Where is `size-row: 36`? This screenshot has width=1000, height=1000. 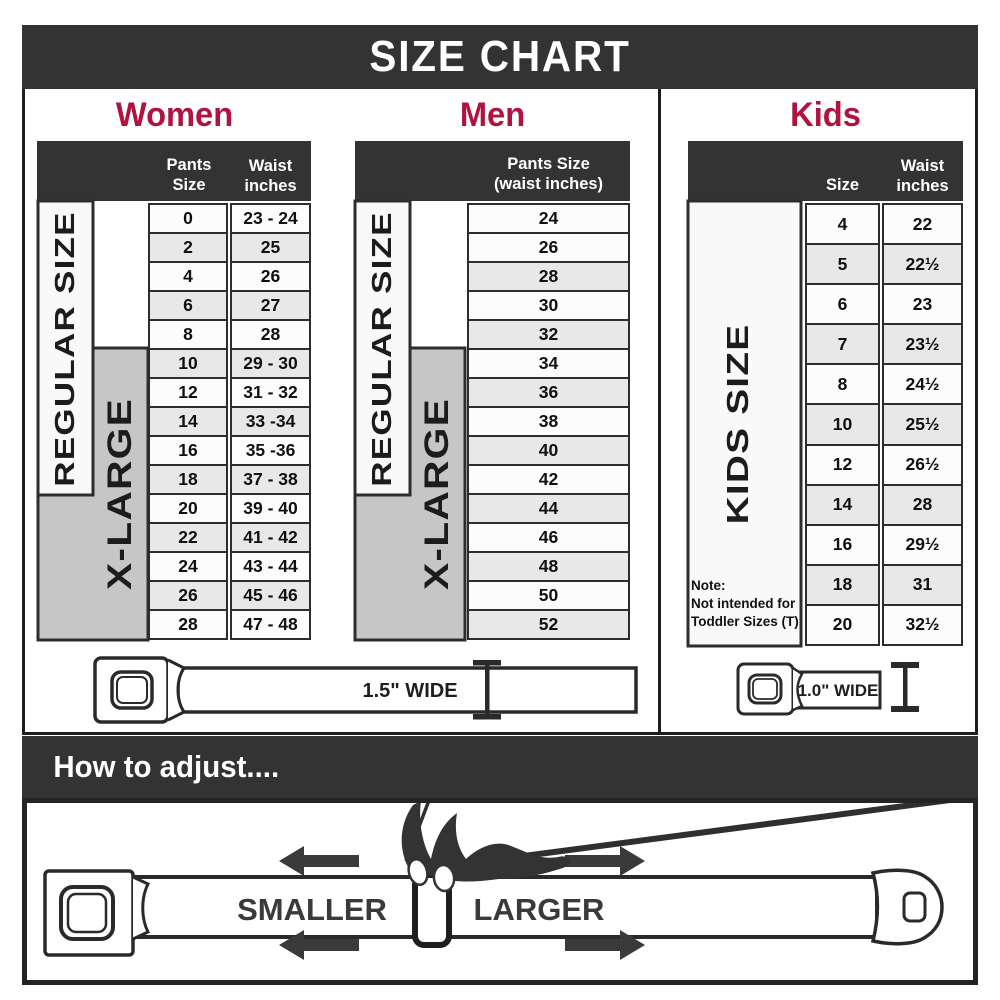
size-row: 36 is located at coordinates (548, 392).